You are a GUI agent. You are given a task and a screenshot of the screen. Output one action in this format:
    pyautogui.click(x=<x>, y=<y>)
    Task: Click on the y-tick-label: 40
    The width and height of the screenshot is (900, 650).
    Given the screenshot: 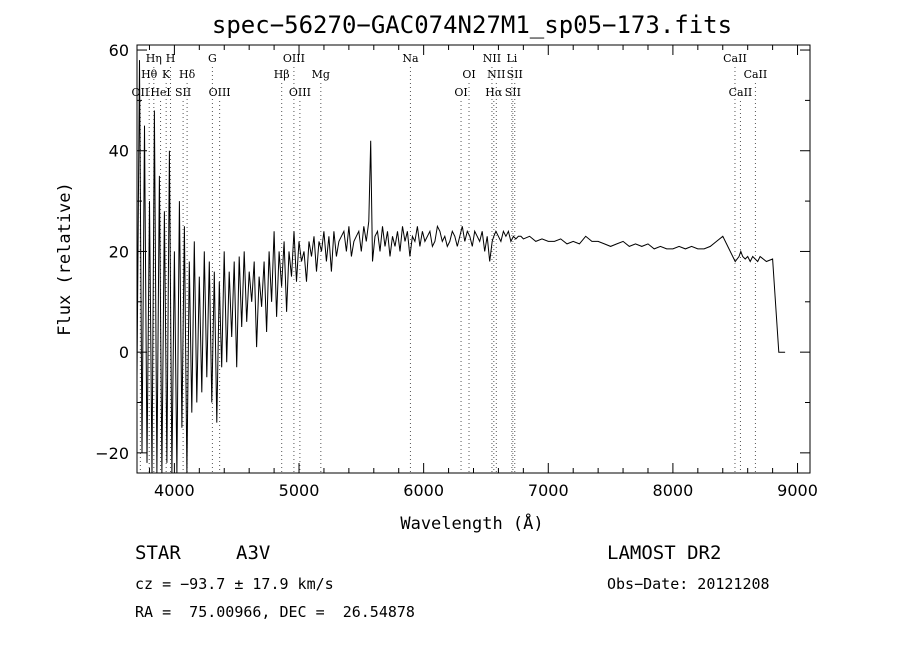 What is the action you would take?
    pyautogui.click(x=119, y=151)
    